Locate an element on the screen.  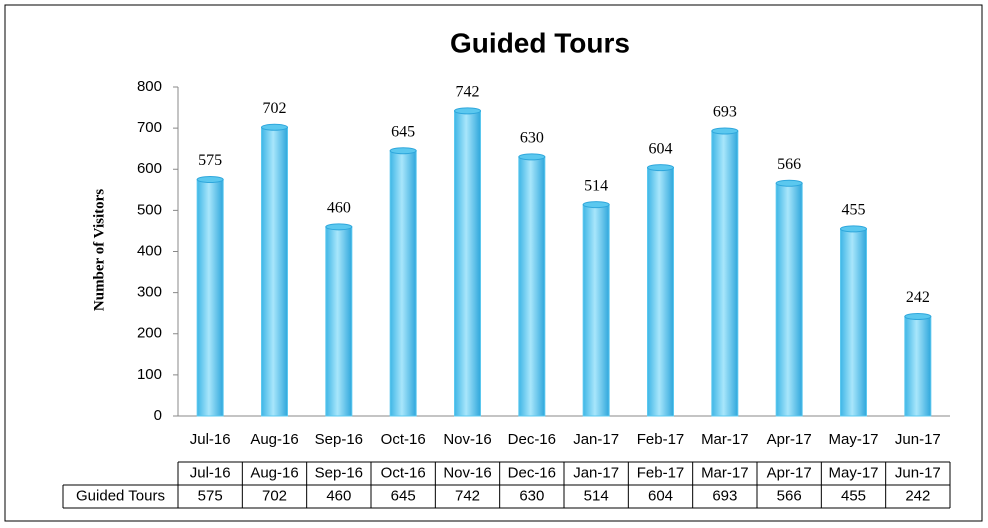
table-cell: 460 is located at coordinates (338, 495).